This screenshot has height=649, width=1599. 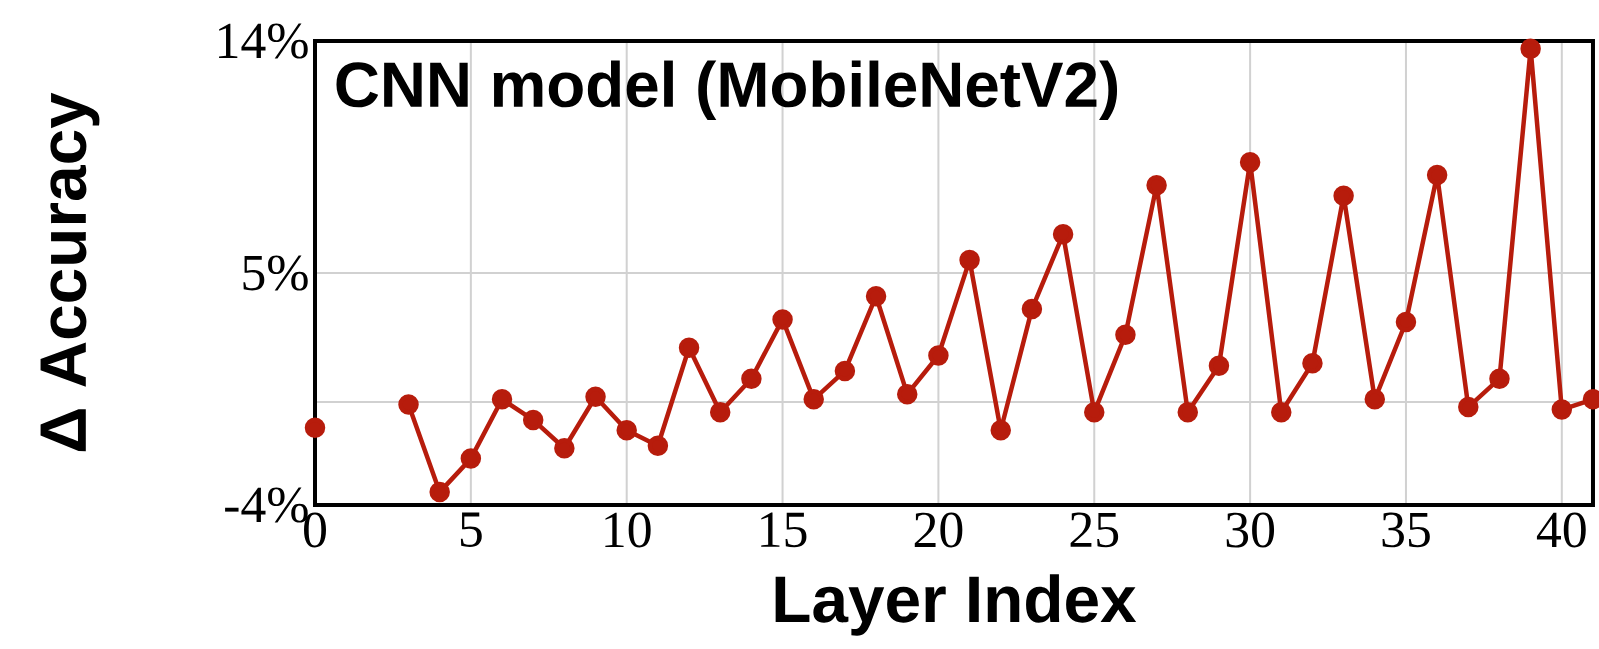 What do you see at coordinates (471, 529) in the screenshot?
I see `x-tick-label: 5` at bounding box center [471, 529].